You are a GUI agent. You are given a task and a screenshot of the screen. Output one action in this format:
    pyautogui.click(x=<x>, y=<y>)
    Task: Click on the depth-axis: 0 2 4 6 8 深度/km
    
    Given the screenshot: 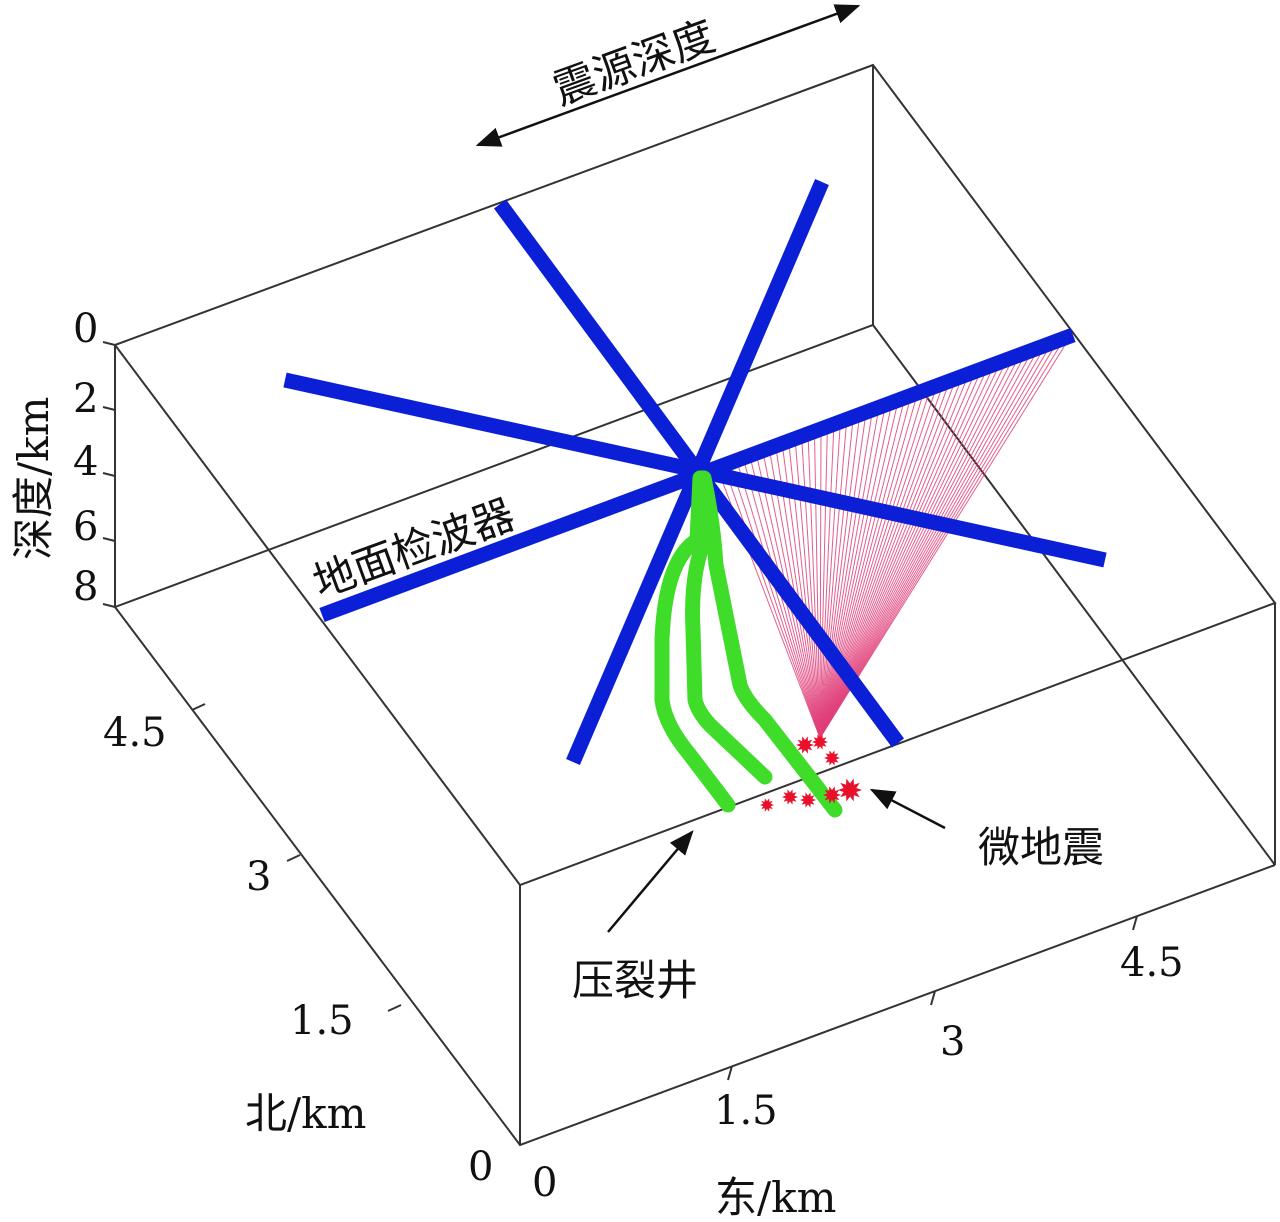 What is the action you would take?
    pyautogui.click(x=62, y=458)
    